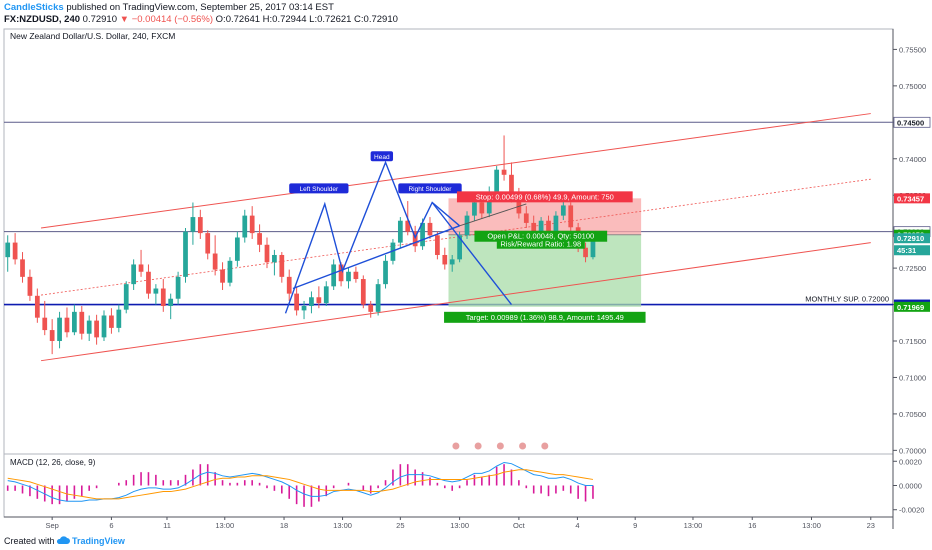 This screenshot has height=550, width=932. I want to click on risk-reward-box, so click(540, 244).